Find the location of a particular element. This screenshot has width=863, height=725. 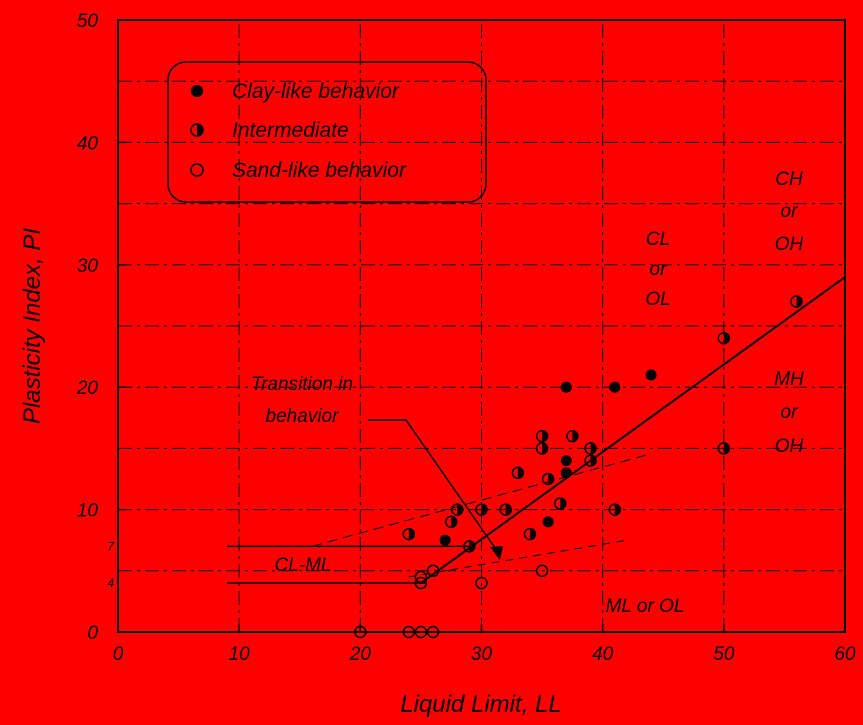

y-tick-label: 30 is located at coordinates (88, 266).